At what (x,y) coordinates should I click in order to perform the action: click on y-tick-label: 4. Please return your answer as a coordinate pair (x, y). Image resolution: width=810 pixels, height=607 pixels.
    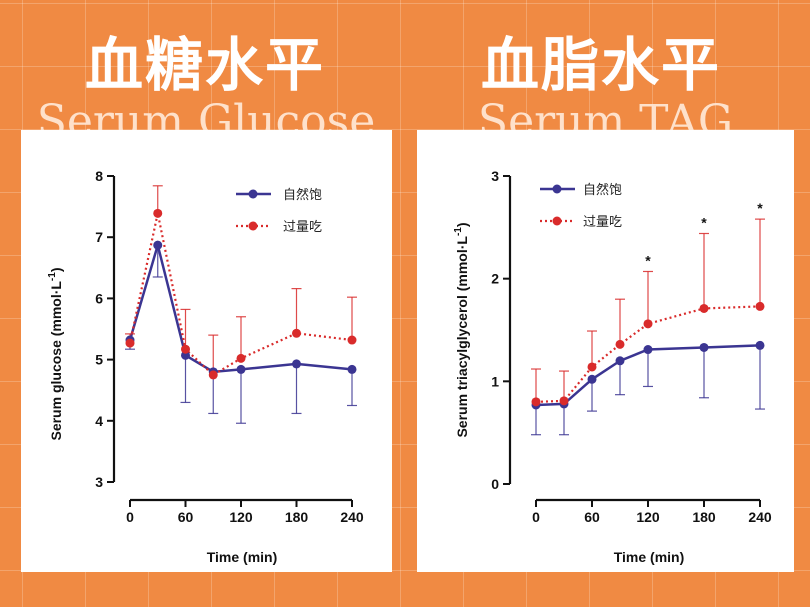
    Looking at the image, I should click on (99, 421).